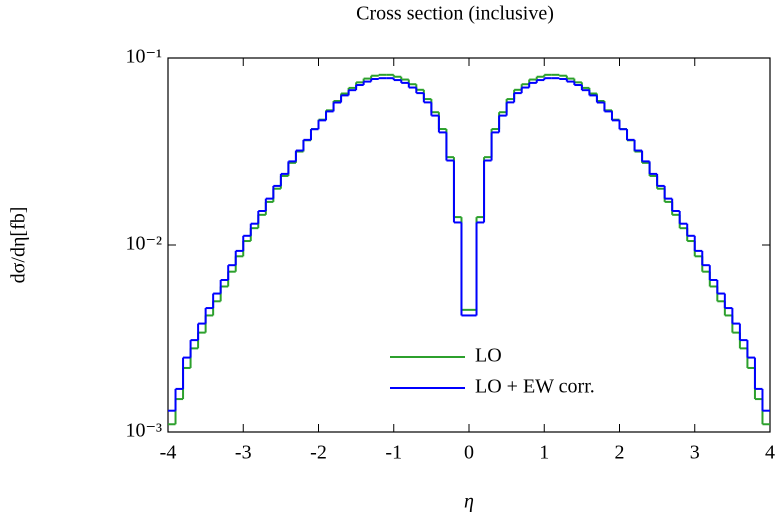  I want to click on chart-title: Cross section (inclusive), so click(455, 14).